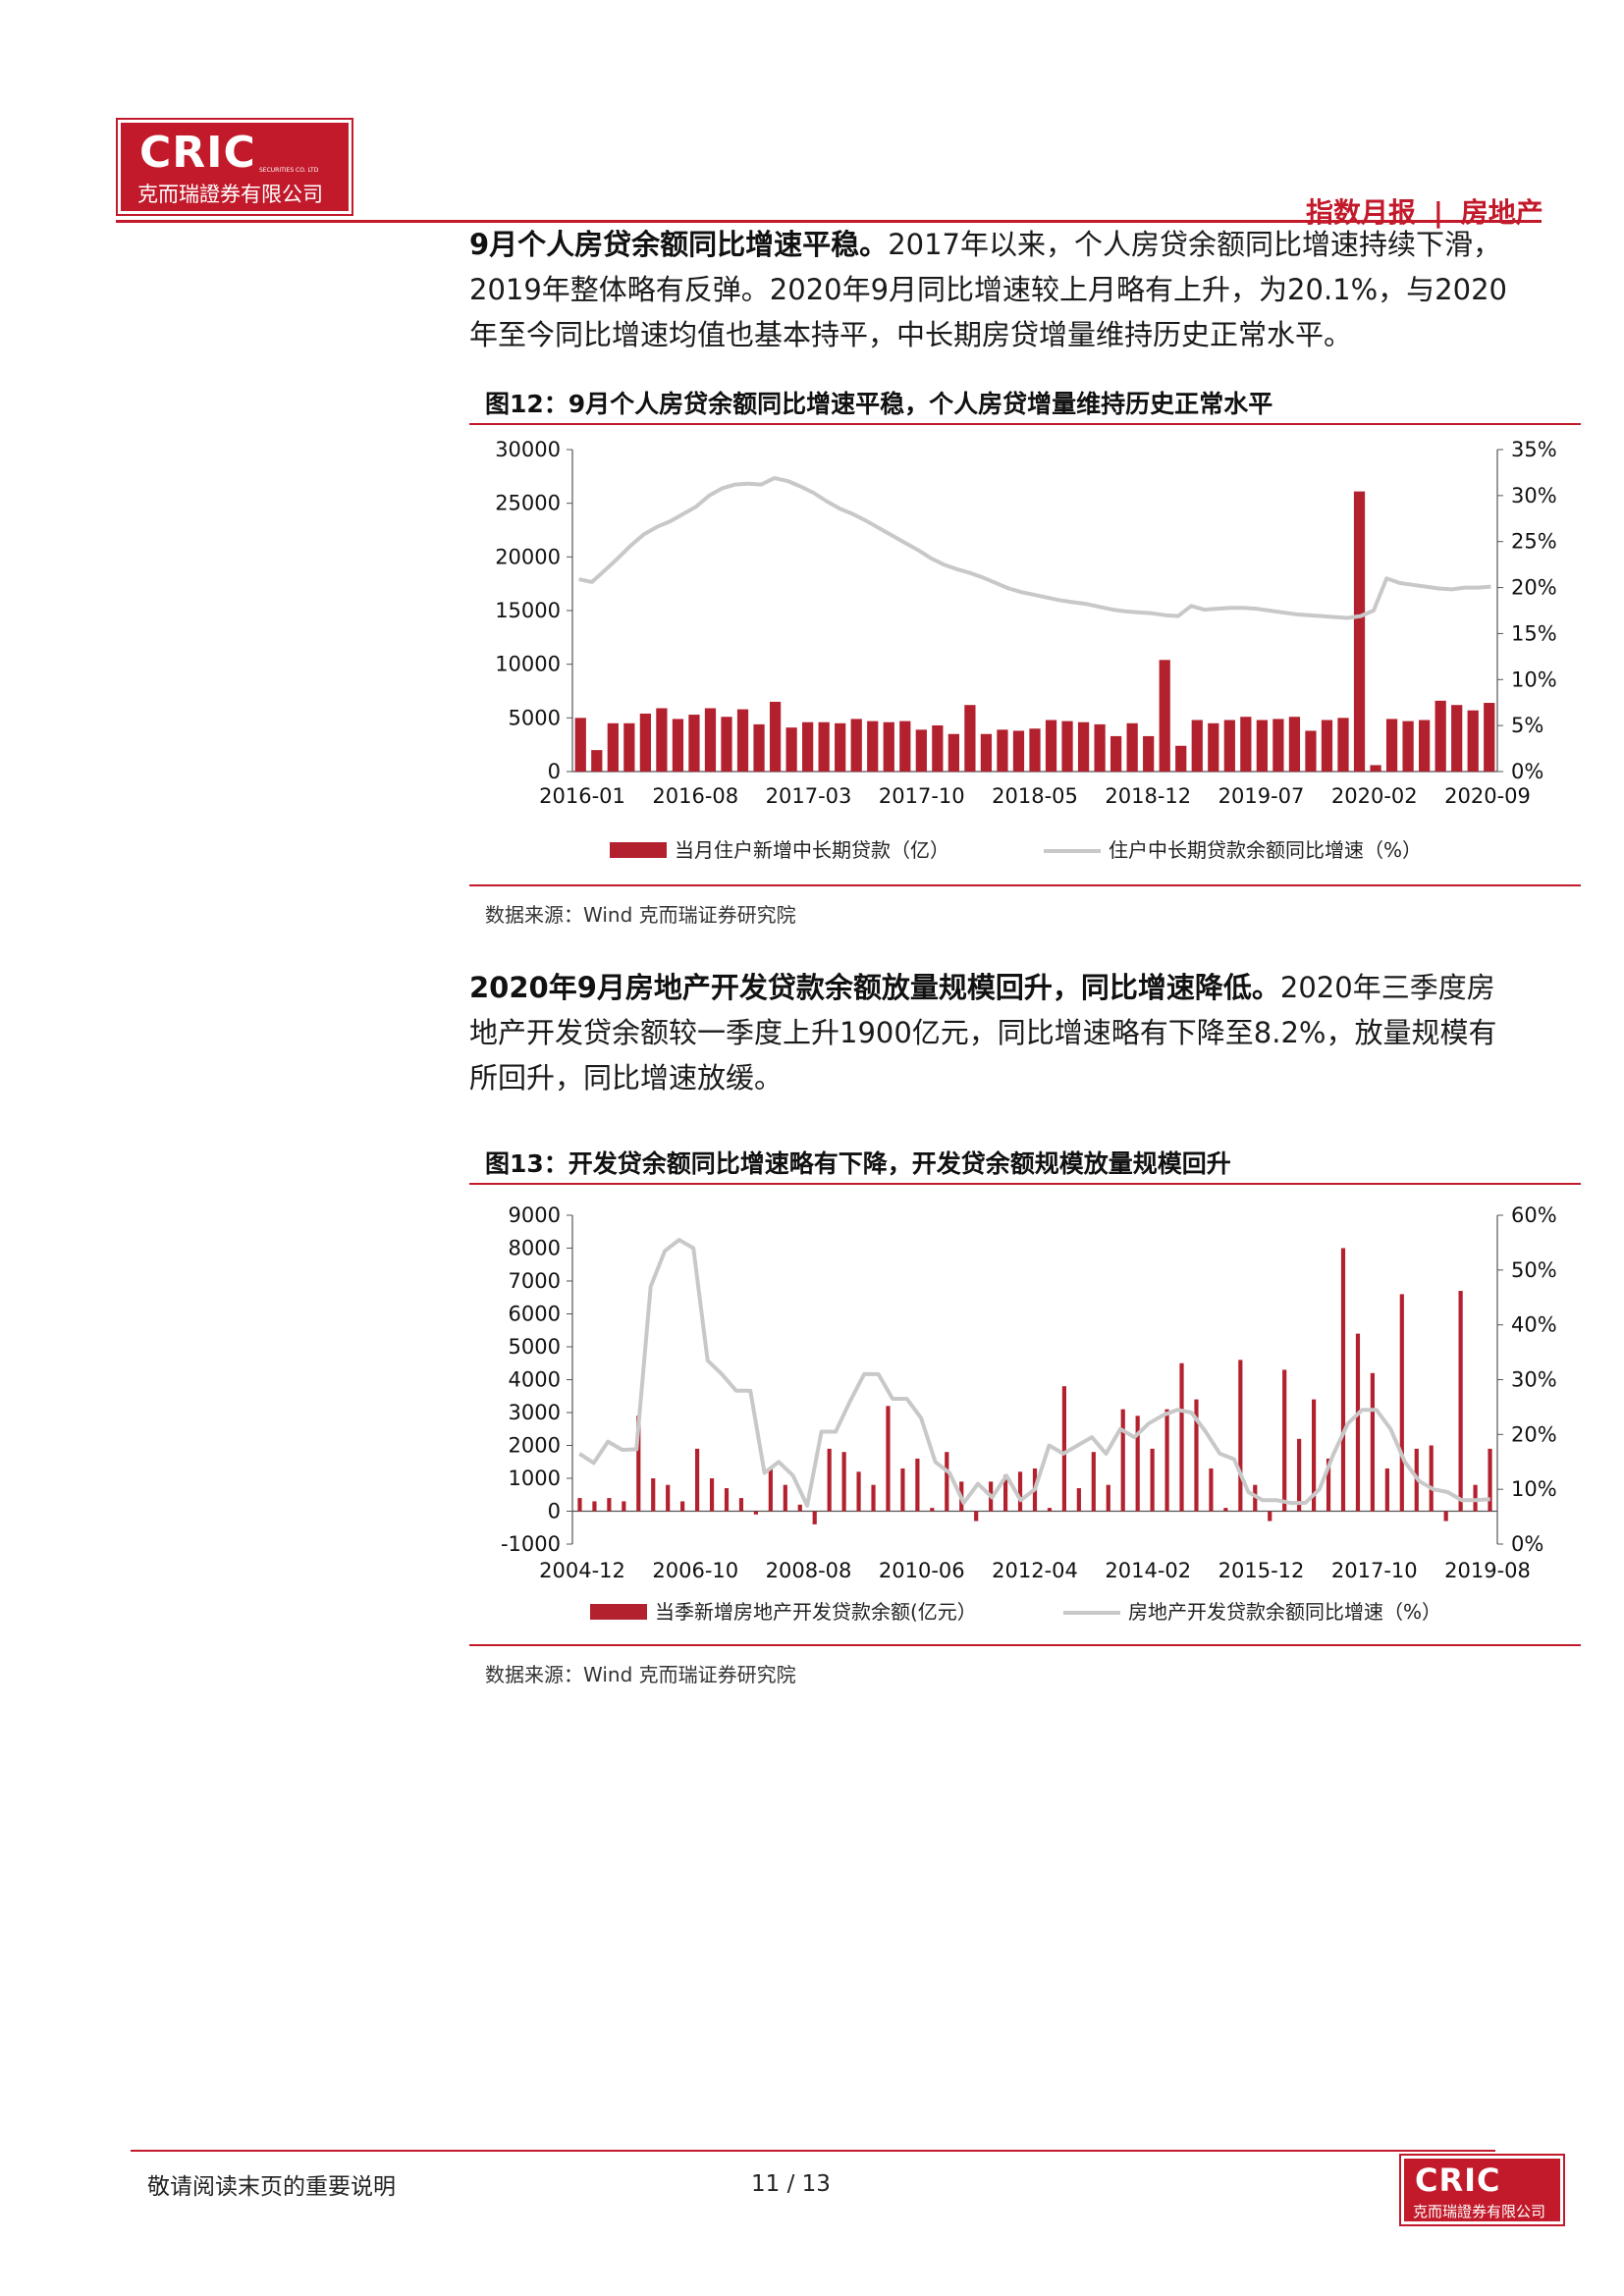 The width and height of the screenshot is (1624, 2296). What do you see at coordinates (640, 1674) in the screenshot?
I see `figure13-source: 数据来源：Wind 克而瑞证券研究院` at bounding box center [640, 1674].